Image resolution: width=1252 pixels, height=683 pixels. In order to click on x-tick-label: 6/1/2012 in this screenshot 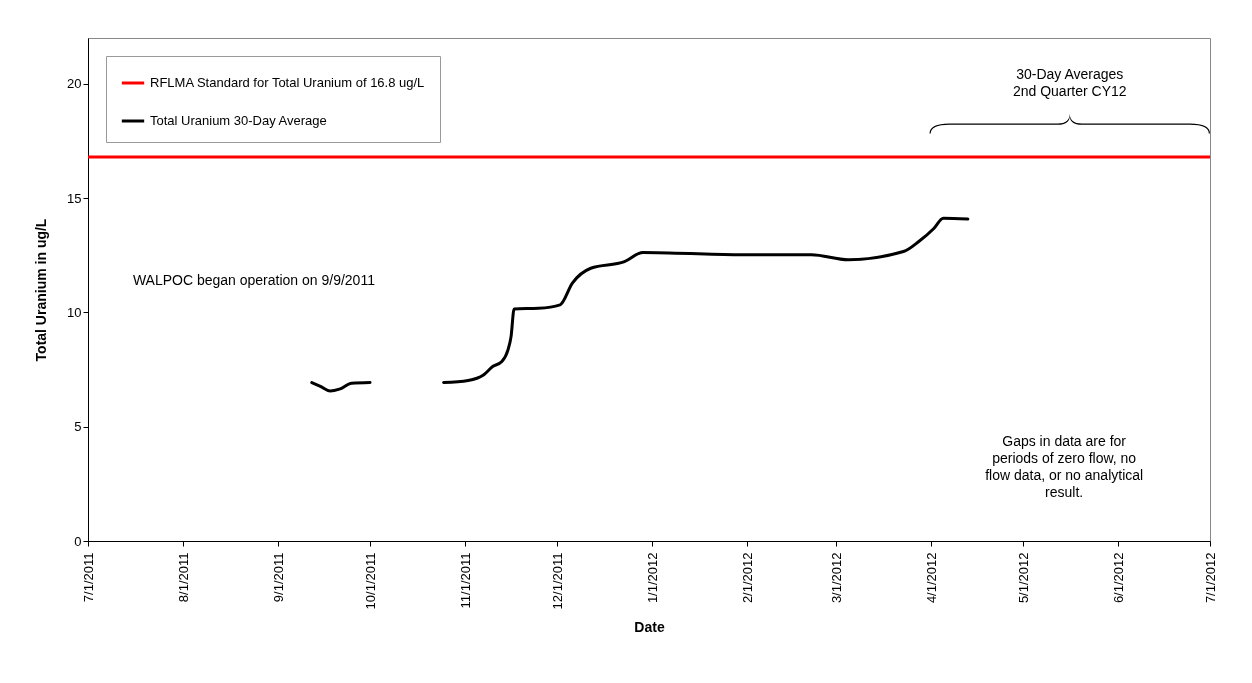, I will do `click(1118, 578)`.